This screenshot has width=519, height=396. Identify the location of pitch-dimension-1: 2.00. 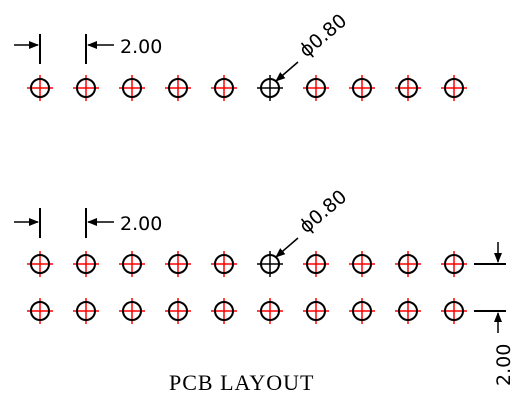
(88, 49).